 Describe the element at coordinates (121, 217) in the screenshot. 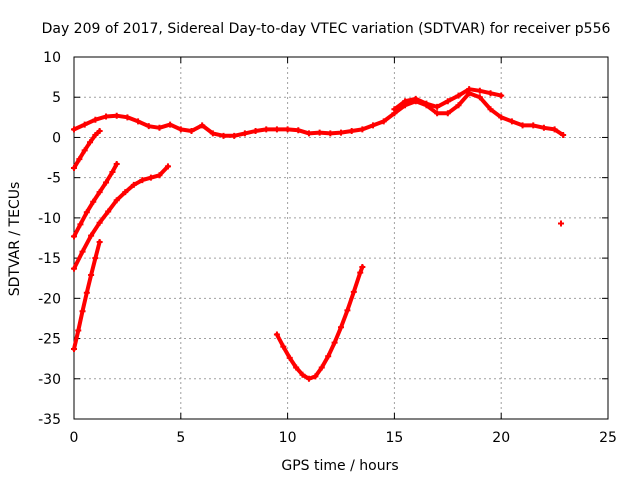

I see `series-arc-c` at that location.